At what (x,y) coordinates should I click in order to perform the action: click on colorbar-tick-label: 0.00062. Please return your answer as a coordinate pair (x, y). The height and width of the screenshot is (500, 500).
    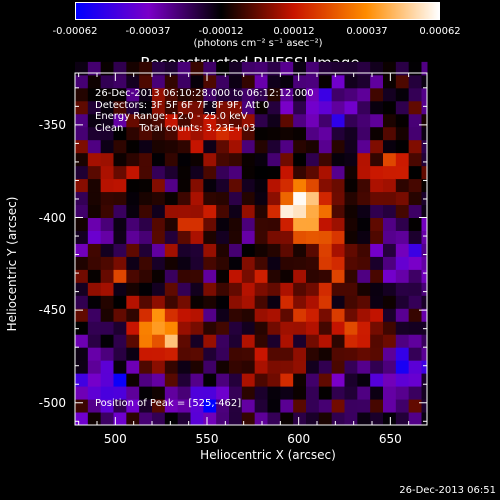
    Looking at the image, I should click on (440, 31).